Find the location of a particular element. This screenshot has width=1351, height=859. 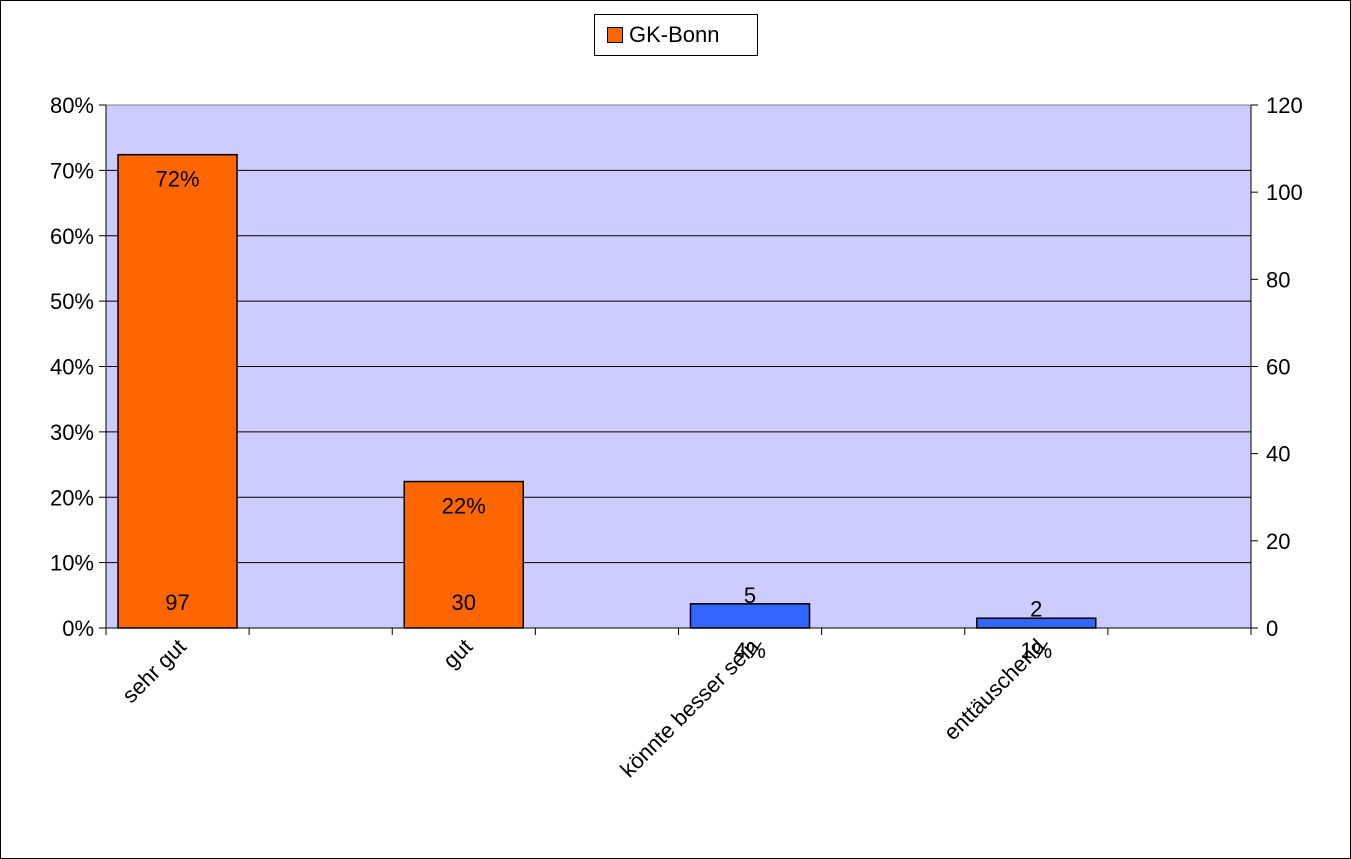

legend: GK-Bonn is located at coordinates (676, 35).